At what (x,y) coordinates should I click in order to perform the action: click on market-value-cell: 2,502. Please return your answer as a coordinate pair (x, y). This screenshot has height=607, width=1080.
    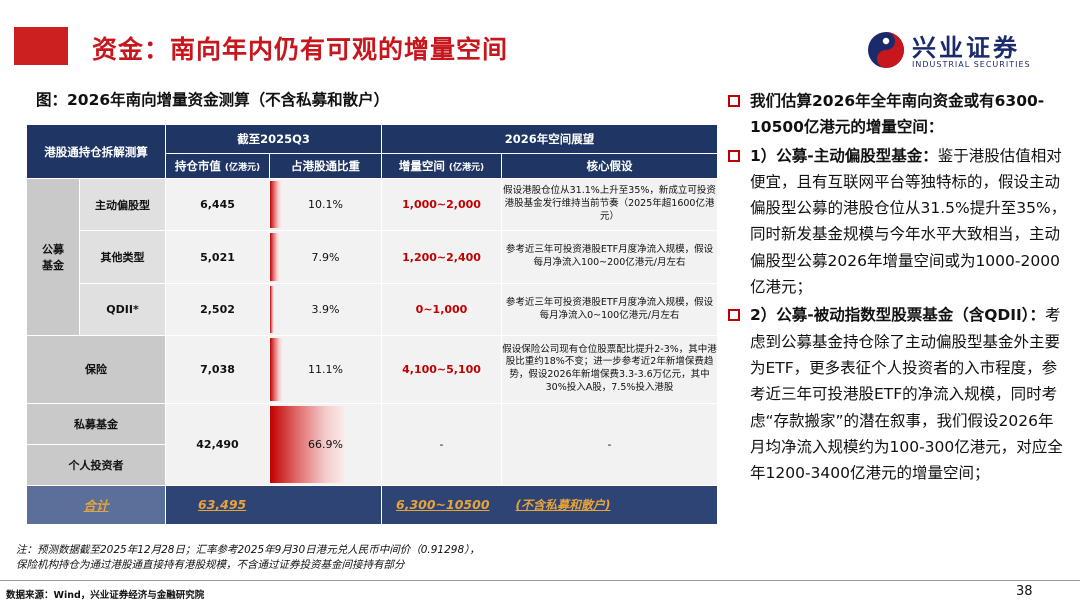
    Looking at the image, I should click on (217, 309).